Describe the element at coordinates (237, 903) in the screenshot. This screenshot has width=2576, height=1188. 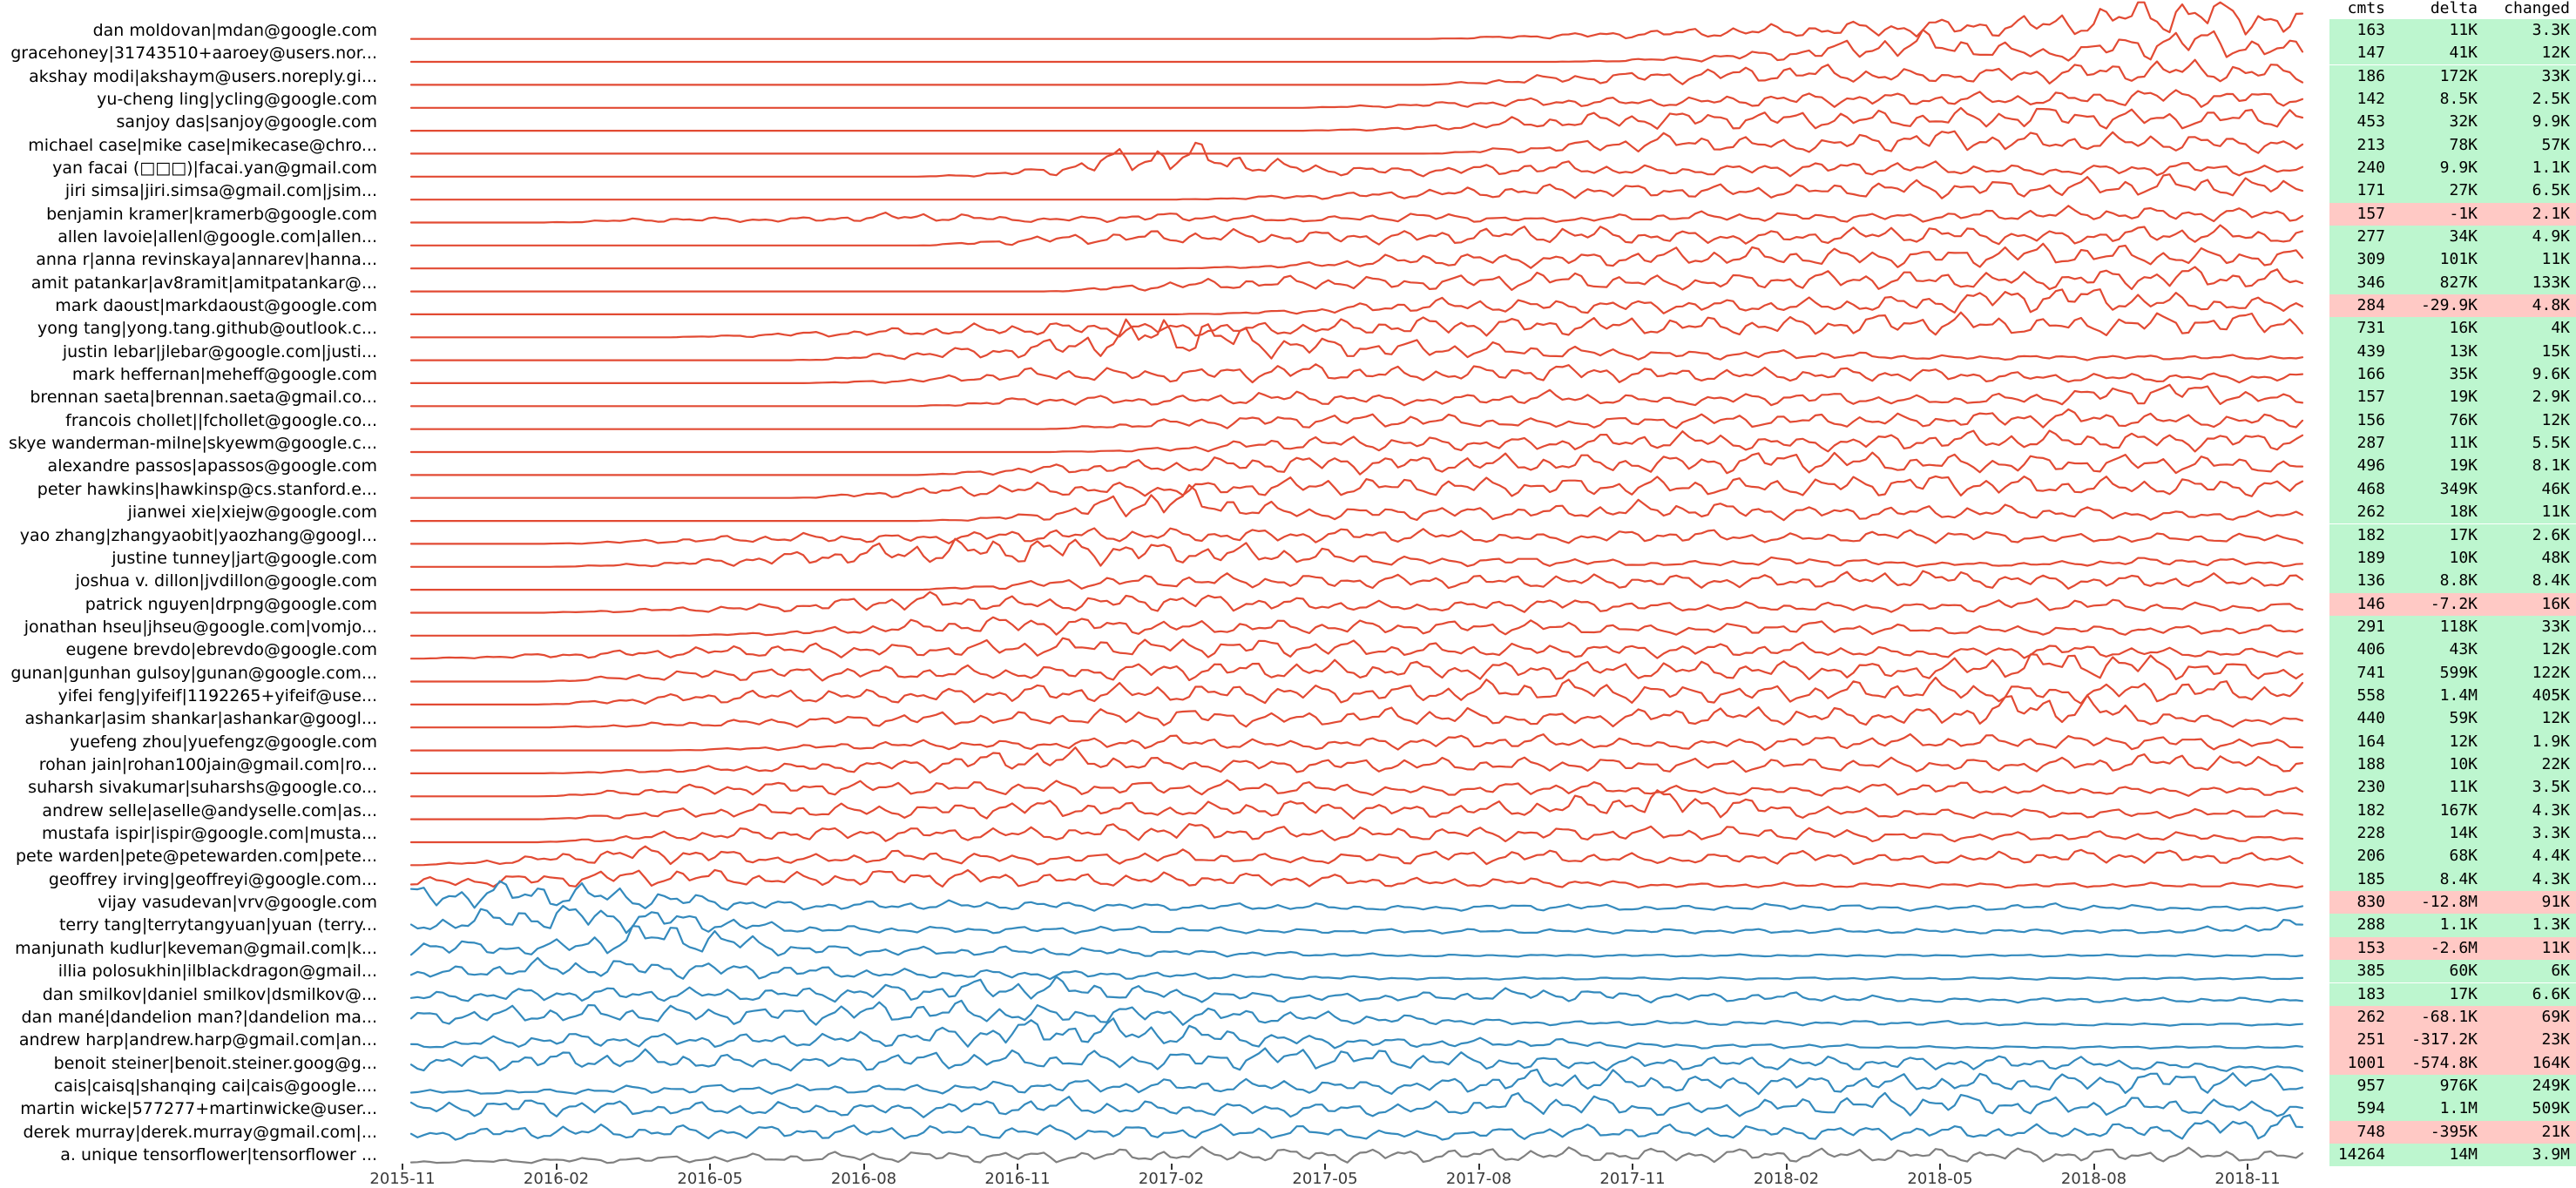
I see `contributor-label: vijay vasudevan|vrv@google.com` at that location.